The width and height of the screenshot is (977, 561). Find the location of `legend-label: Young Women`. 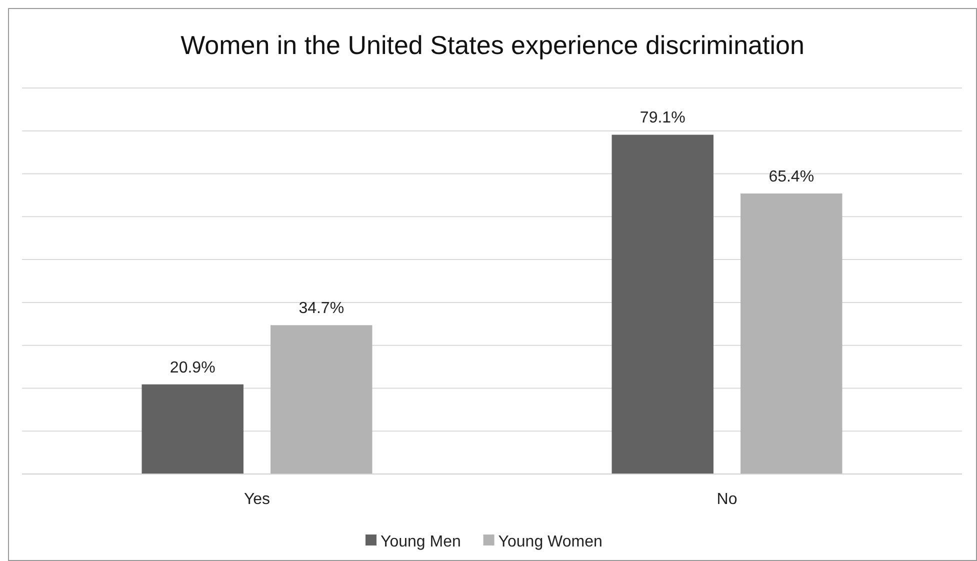

legend-label: Young Women is located at coordinates (550, 542).